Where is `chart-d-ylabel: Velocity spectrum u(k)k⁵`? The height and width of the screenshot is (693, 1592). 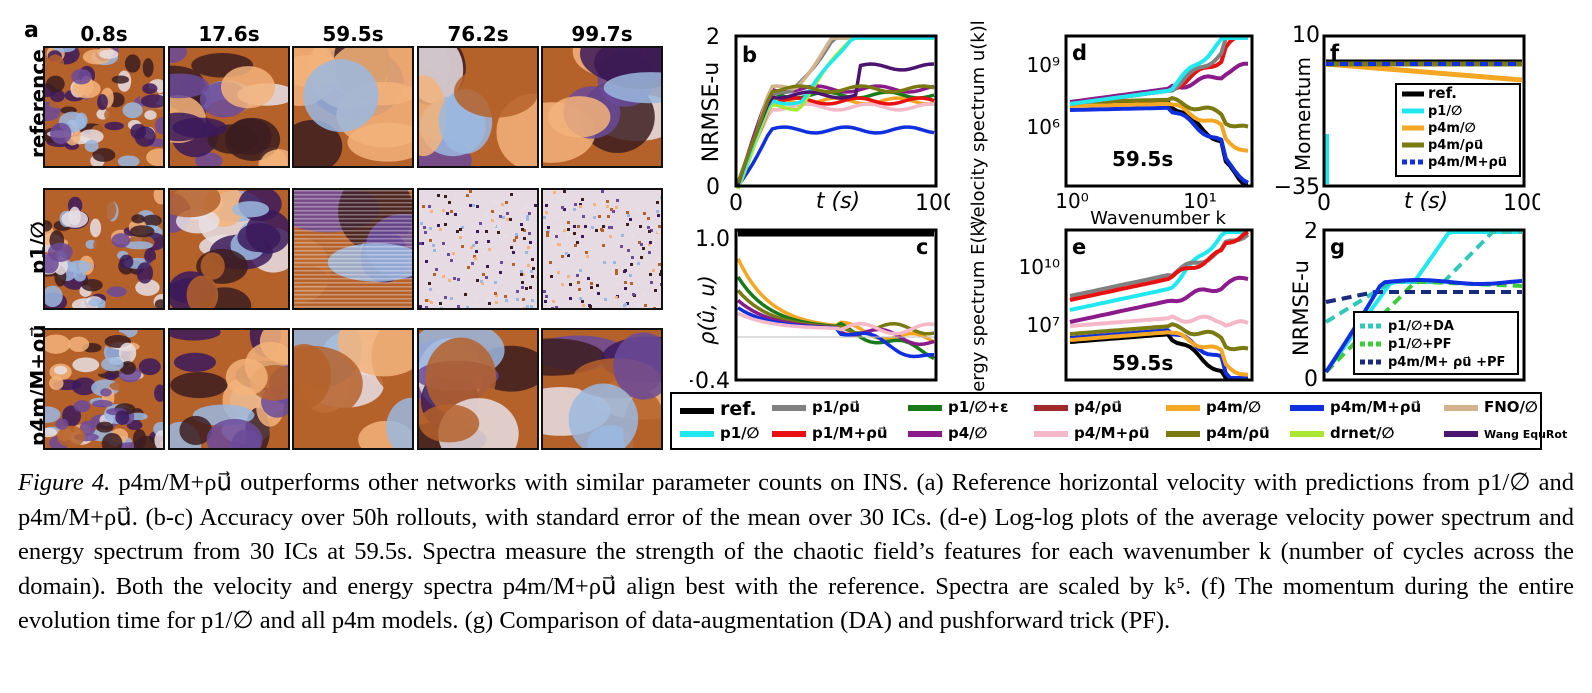 chart-d-ylabel: Velocity spectrum u(k)k⁵ is located at coordinates (978, 125).